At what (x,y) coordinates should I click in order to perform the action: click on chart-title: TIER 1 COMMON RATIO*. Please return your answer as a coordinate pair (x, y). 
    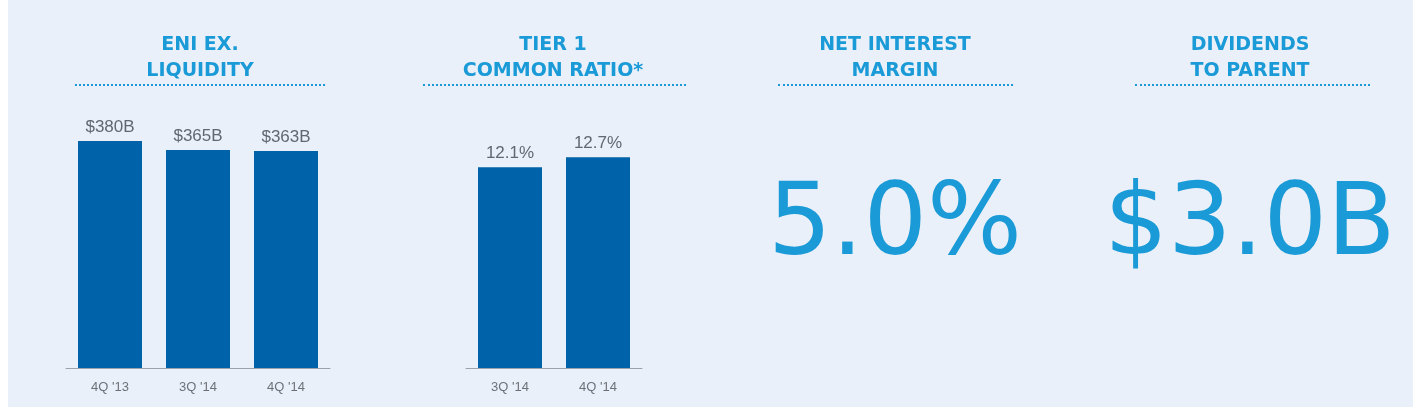
    Looking at the image, I should click on (553, 56).